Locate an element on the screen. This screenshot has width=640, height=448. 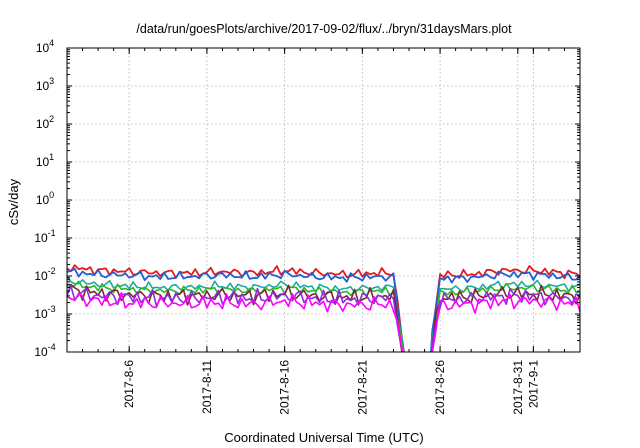
y-tick-exponent: 3 is located at coordinates (51, 81).